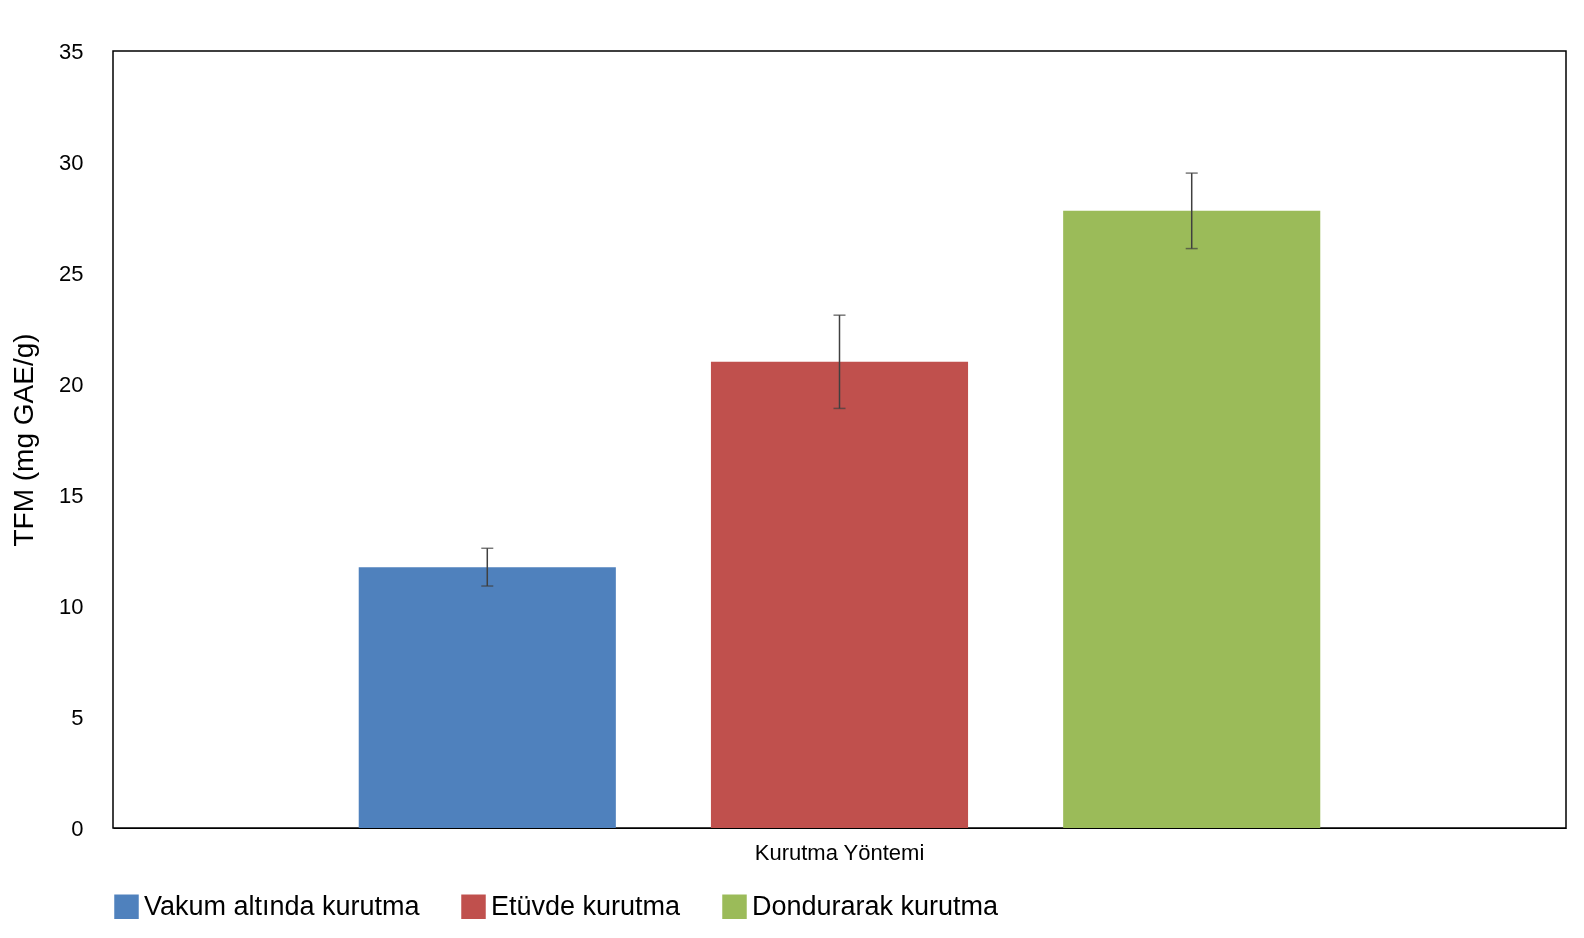 The height and width of the screenshot is (938, 1584). What do you see at coordinates (71, 606) in the screenshot?
I see `y-tick-label: 10` at bounding box center [71, 606].